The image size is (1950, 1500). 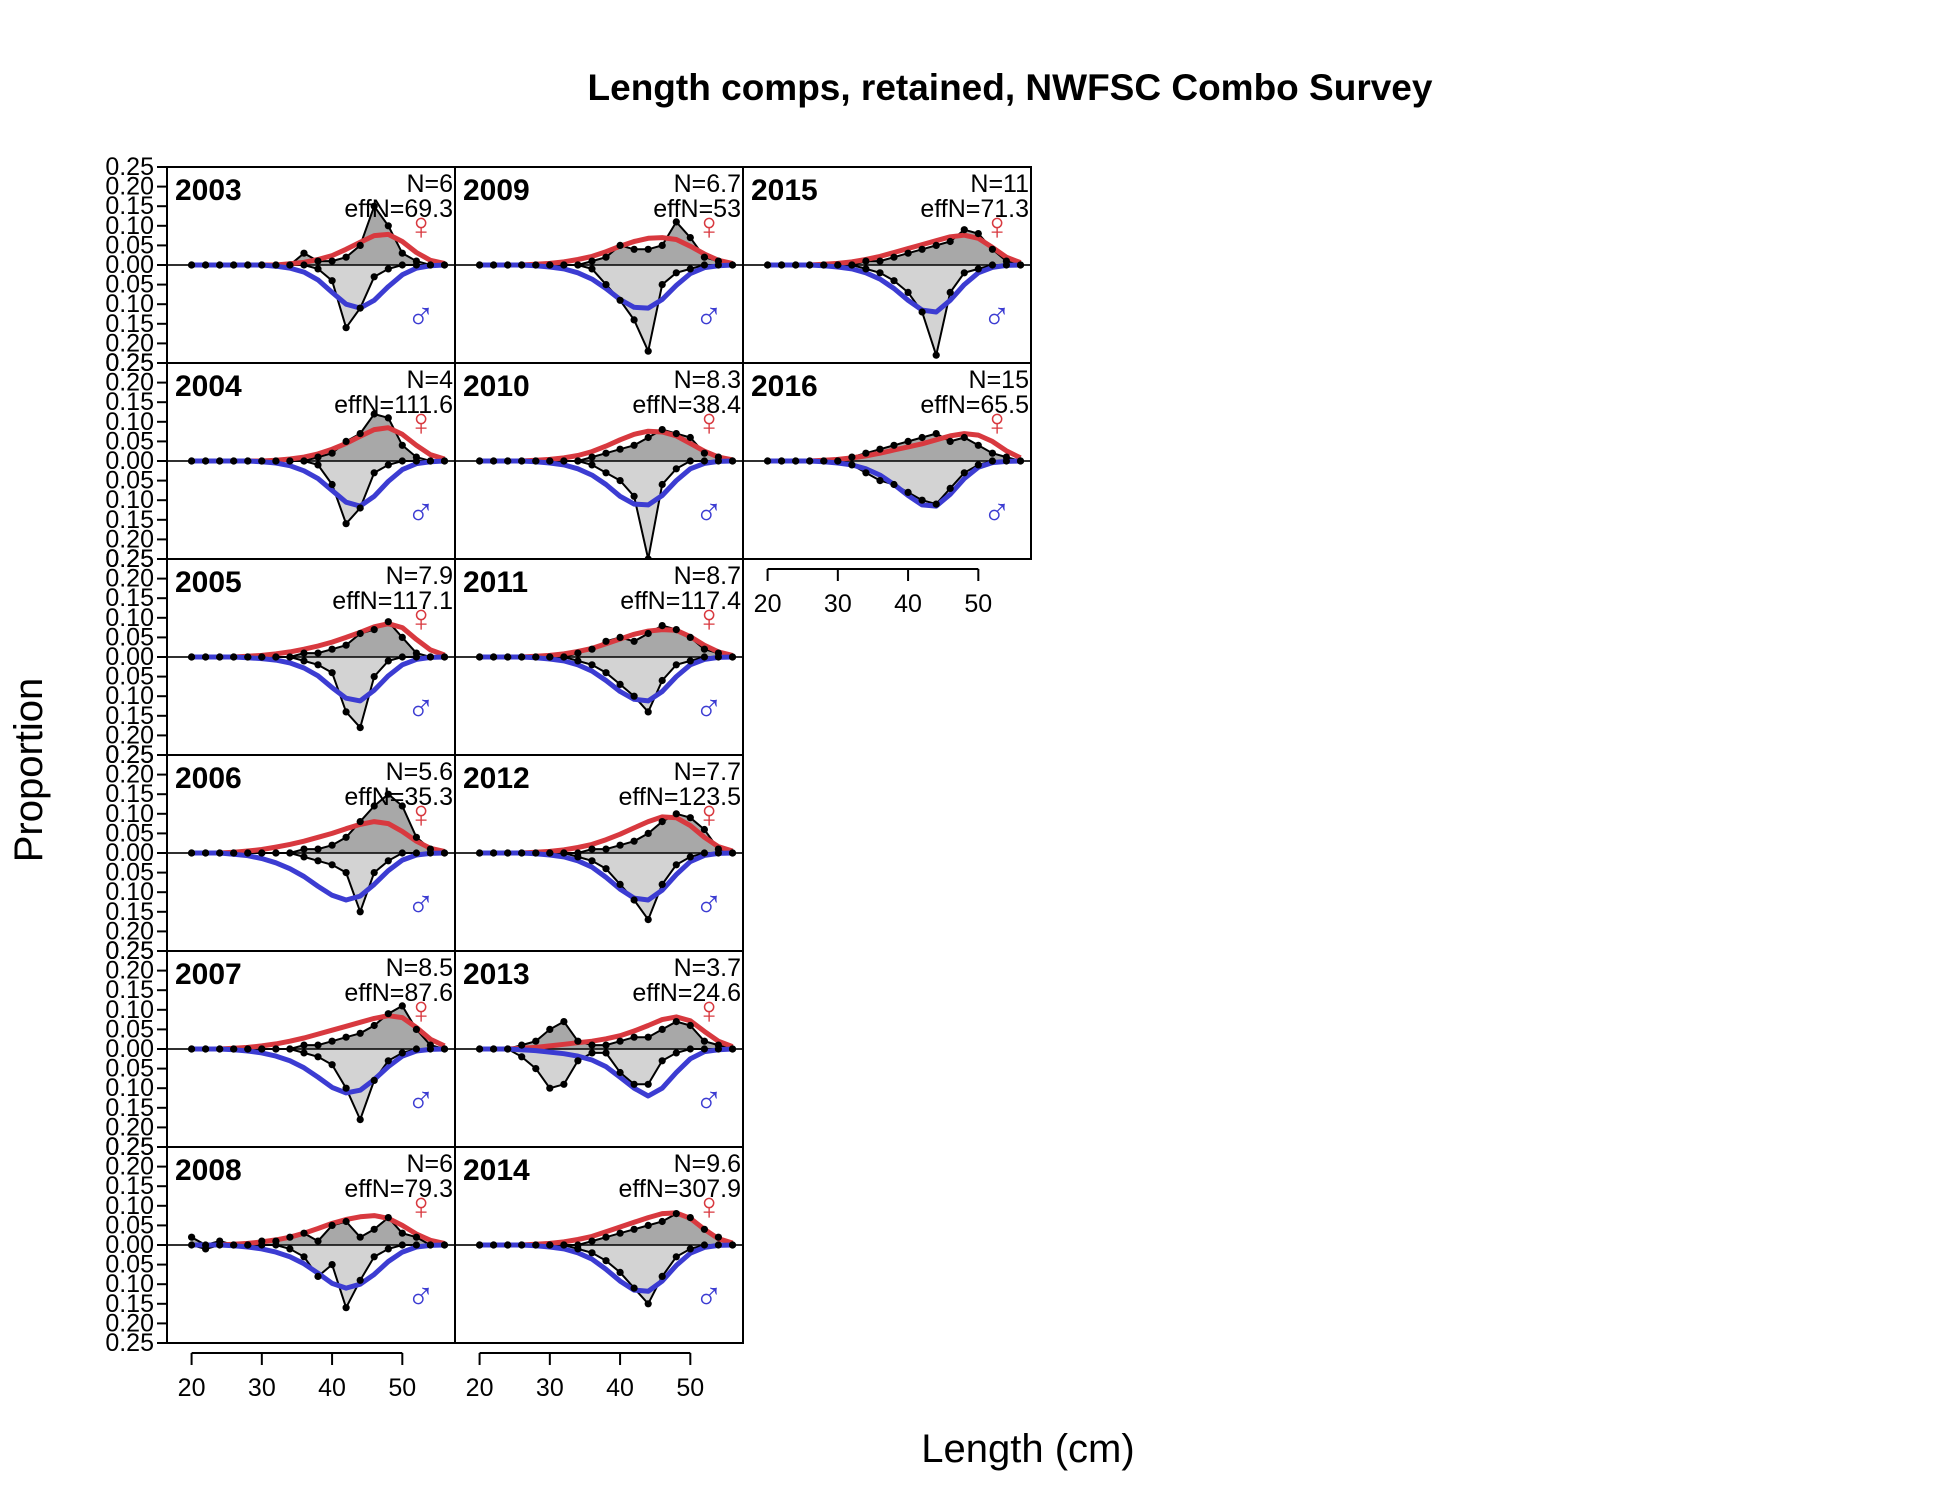 What do you see at coordinates (419, 576) in the screenshot?
I see `panel-n-label: N=7.9` at bounding box center [419, 576].